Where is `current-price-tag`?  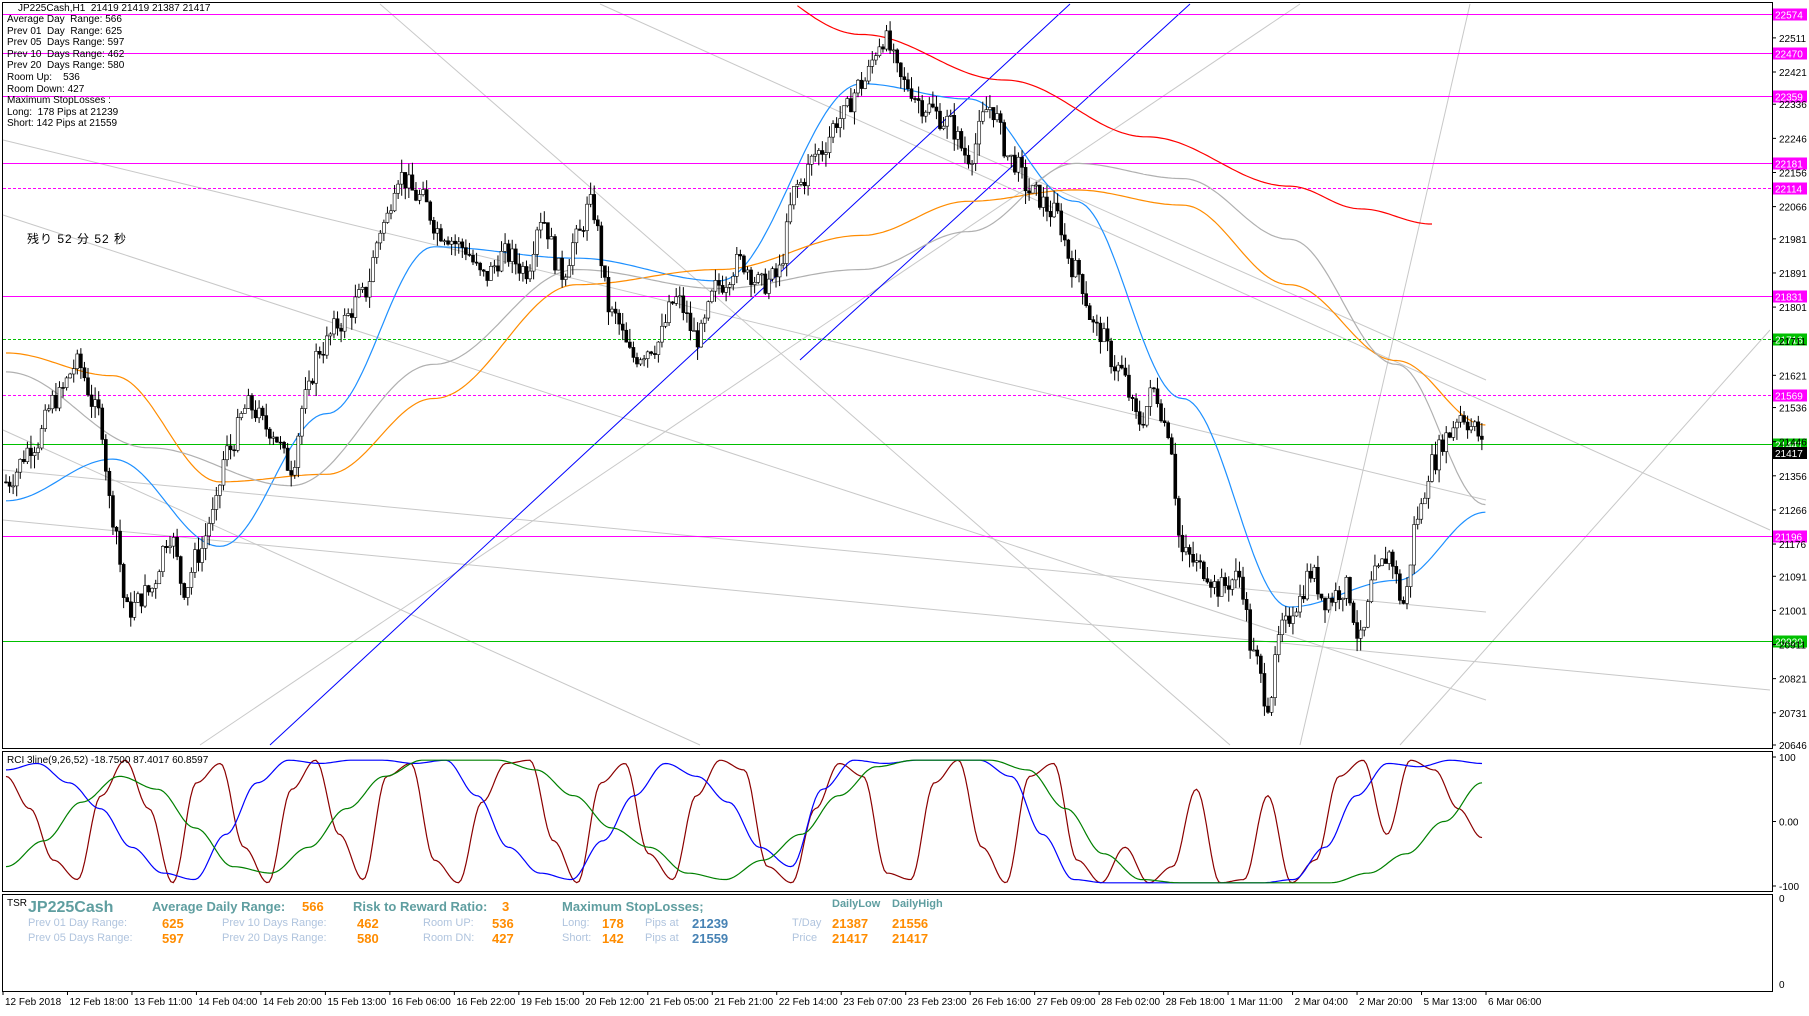
current-price-tag is located at coordinates (1790, 453).